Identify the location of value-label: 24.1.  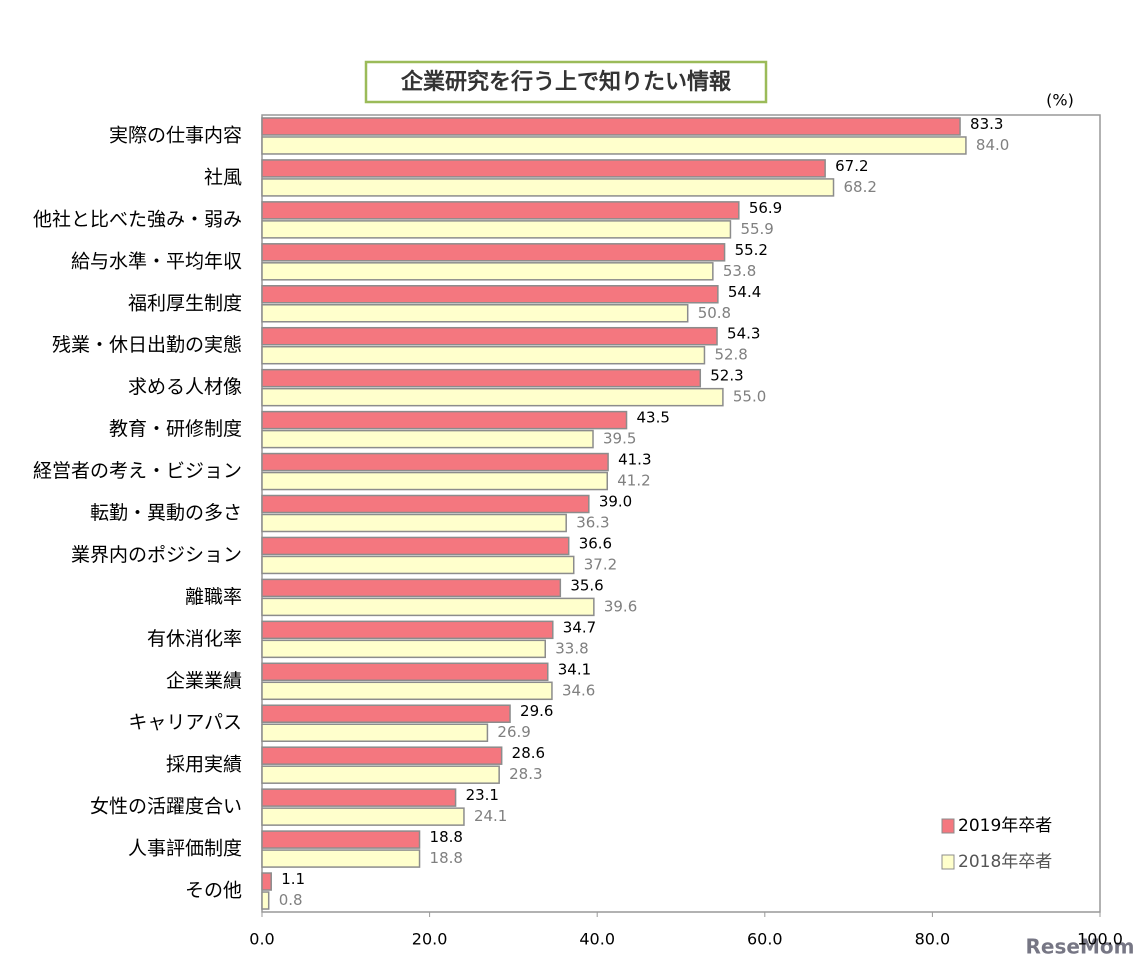
(490, 816).